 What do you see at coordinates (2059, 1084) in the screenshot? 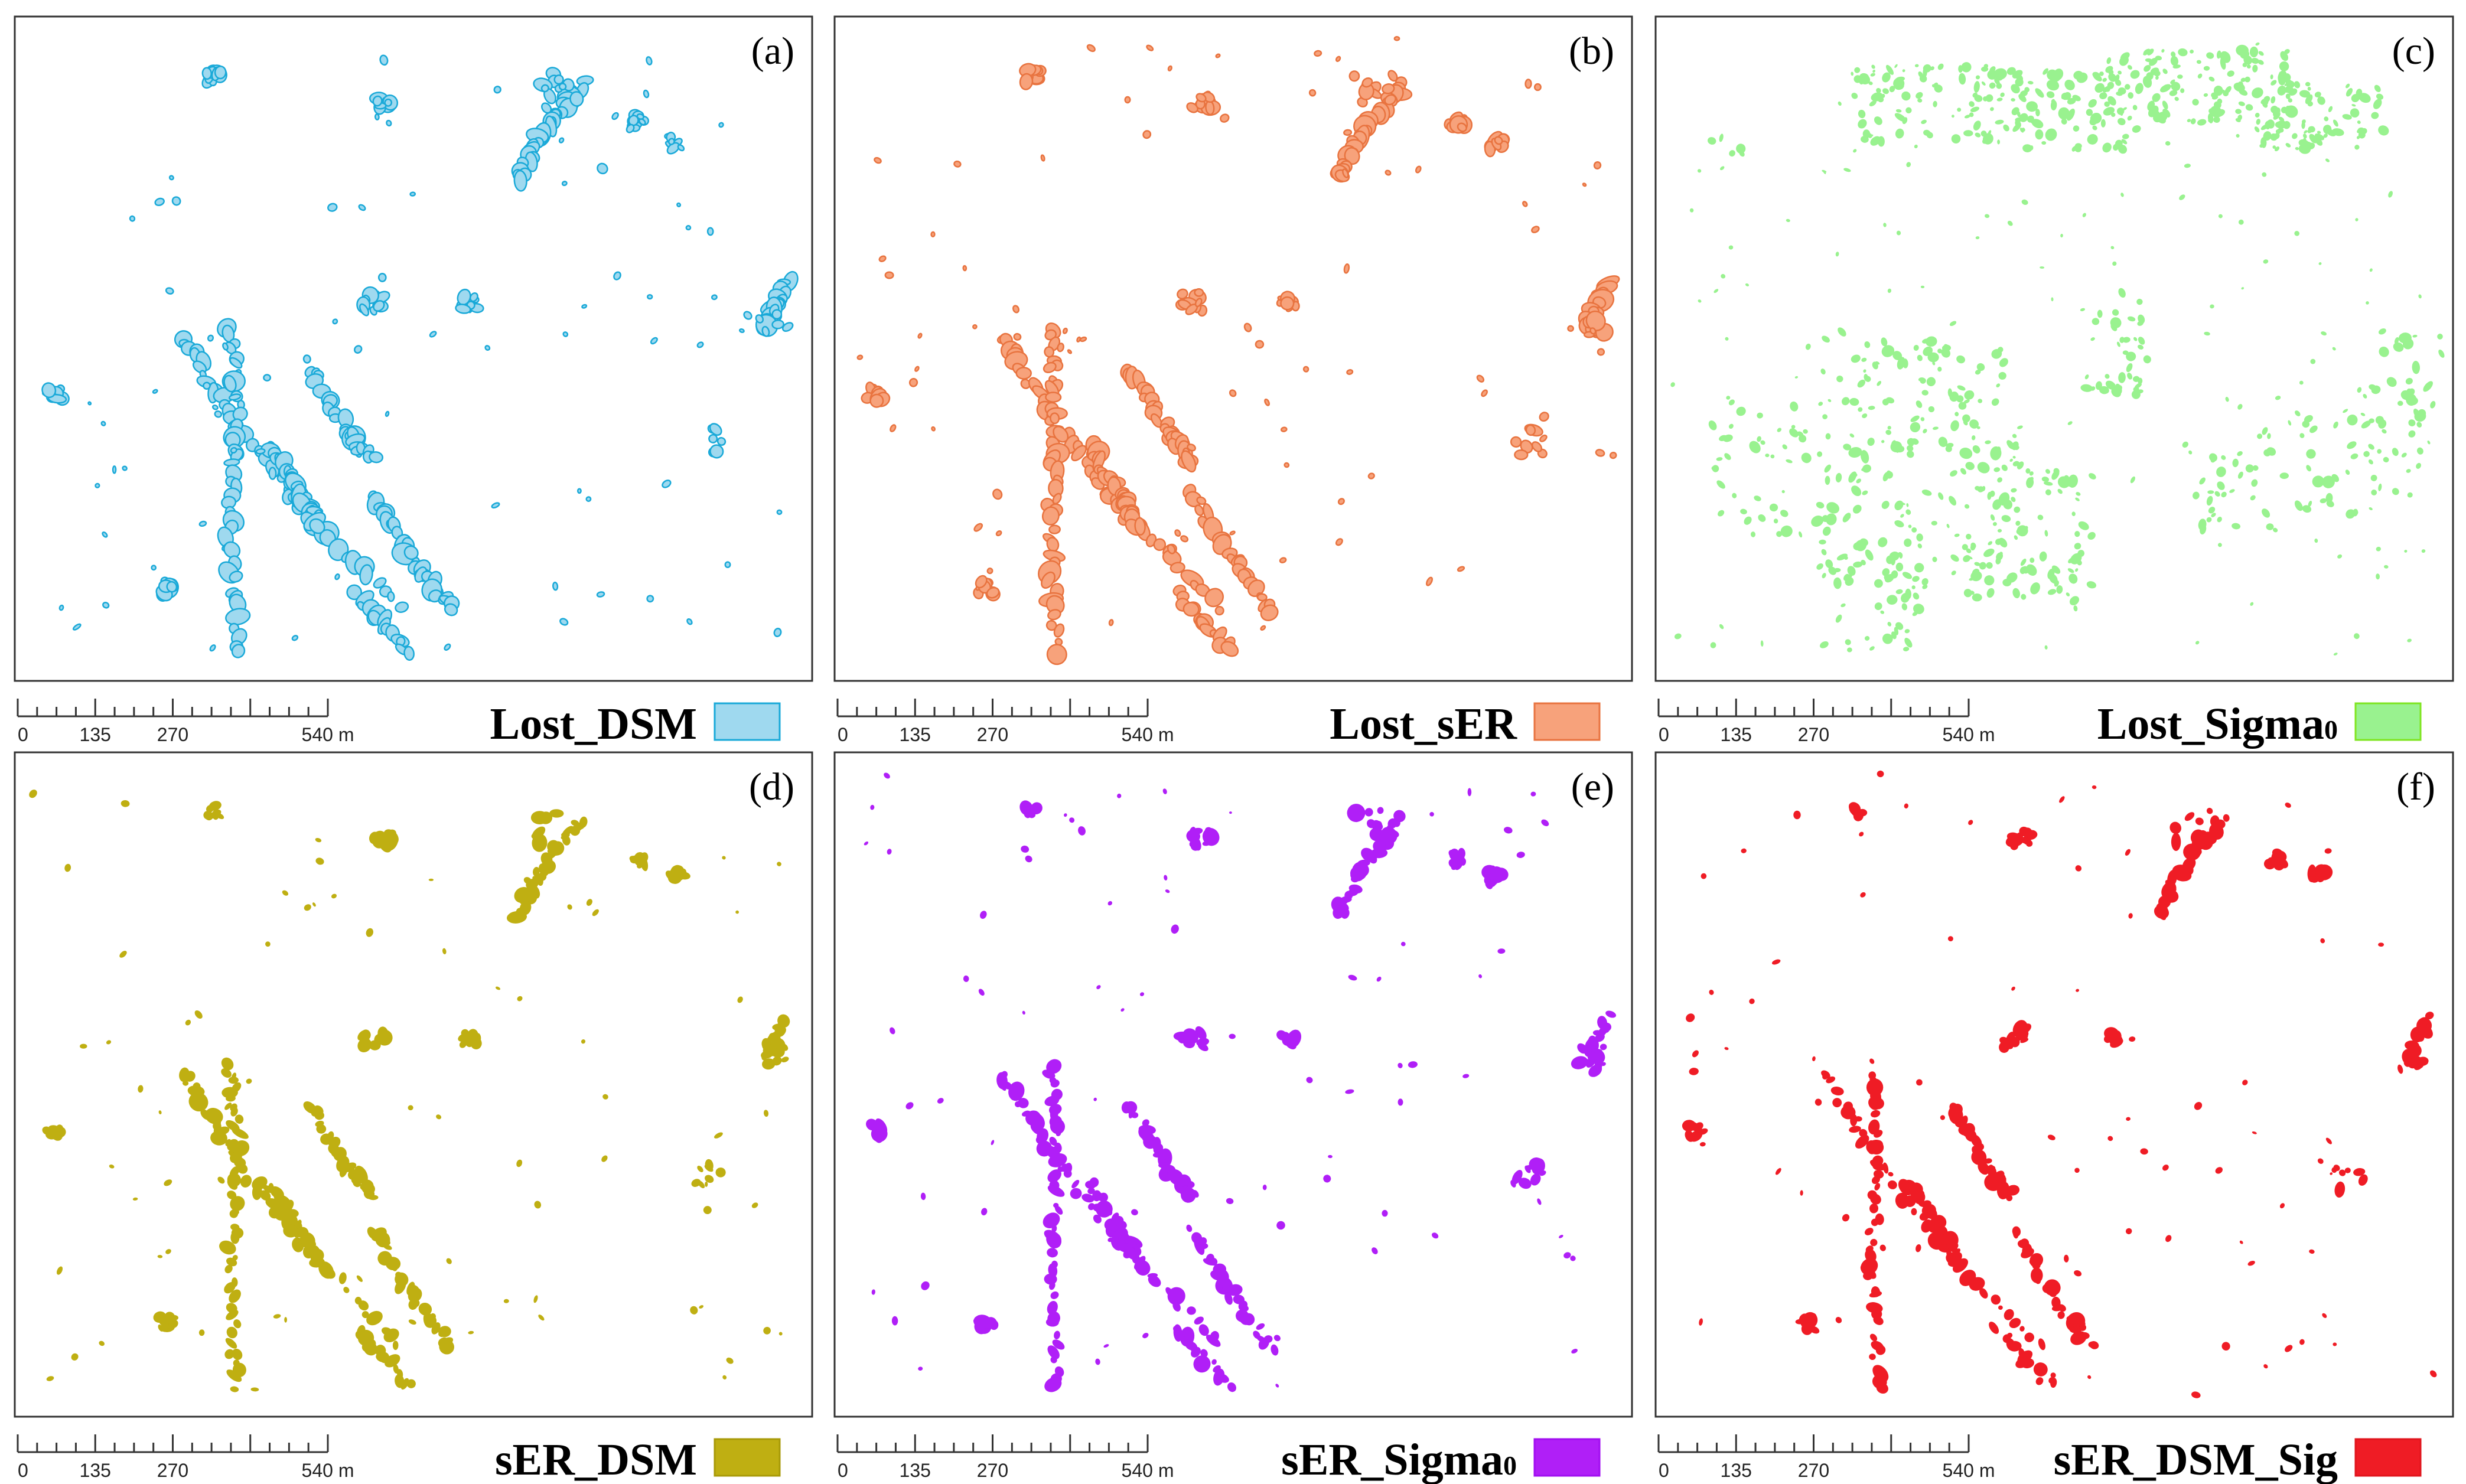
I see `map-features` at bounding box center [2059, 1084].